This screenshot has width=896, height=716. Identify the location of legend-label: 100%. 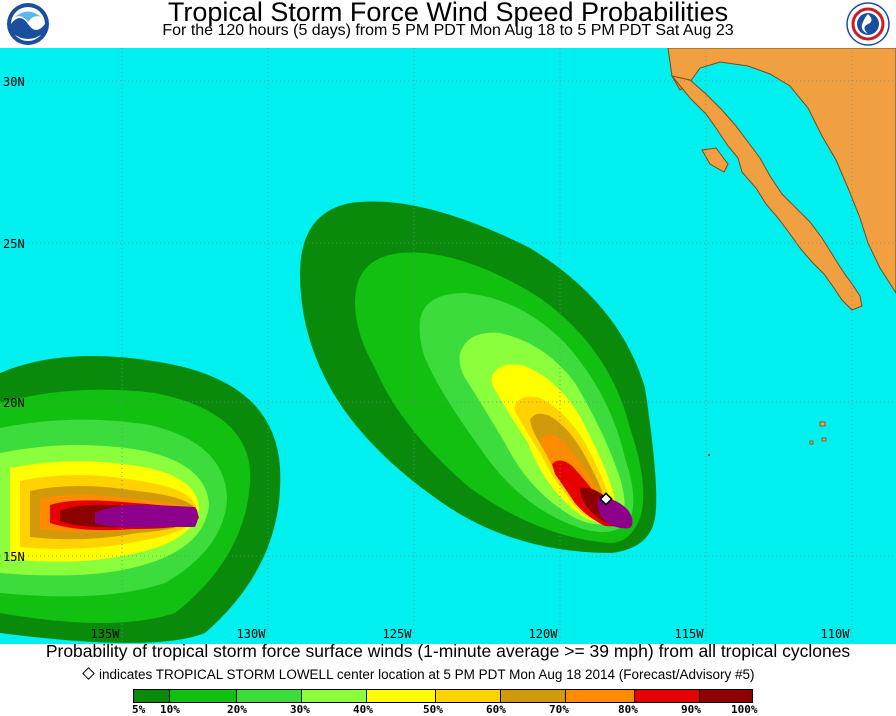
(744, 709).